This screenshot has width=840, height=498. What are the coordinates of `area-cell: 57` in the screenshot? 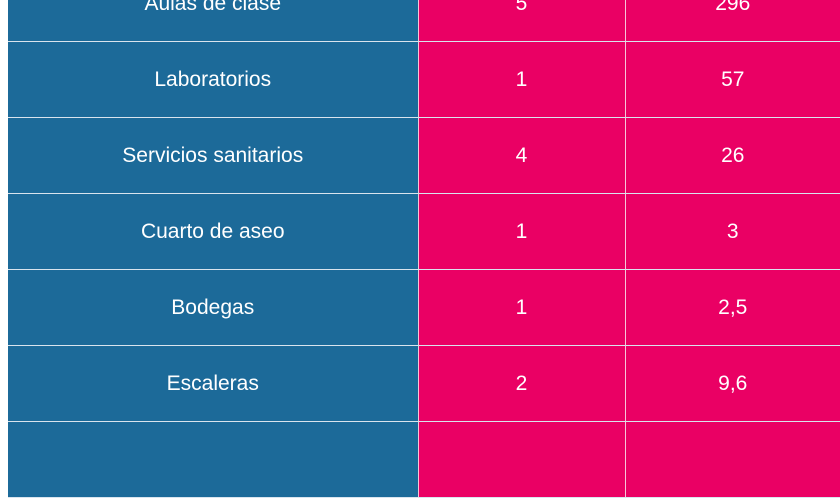 It's located at (732, 79).